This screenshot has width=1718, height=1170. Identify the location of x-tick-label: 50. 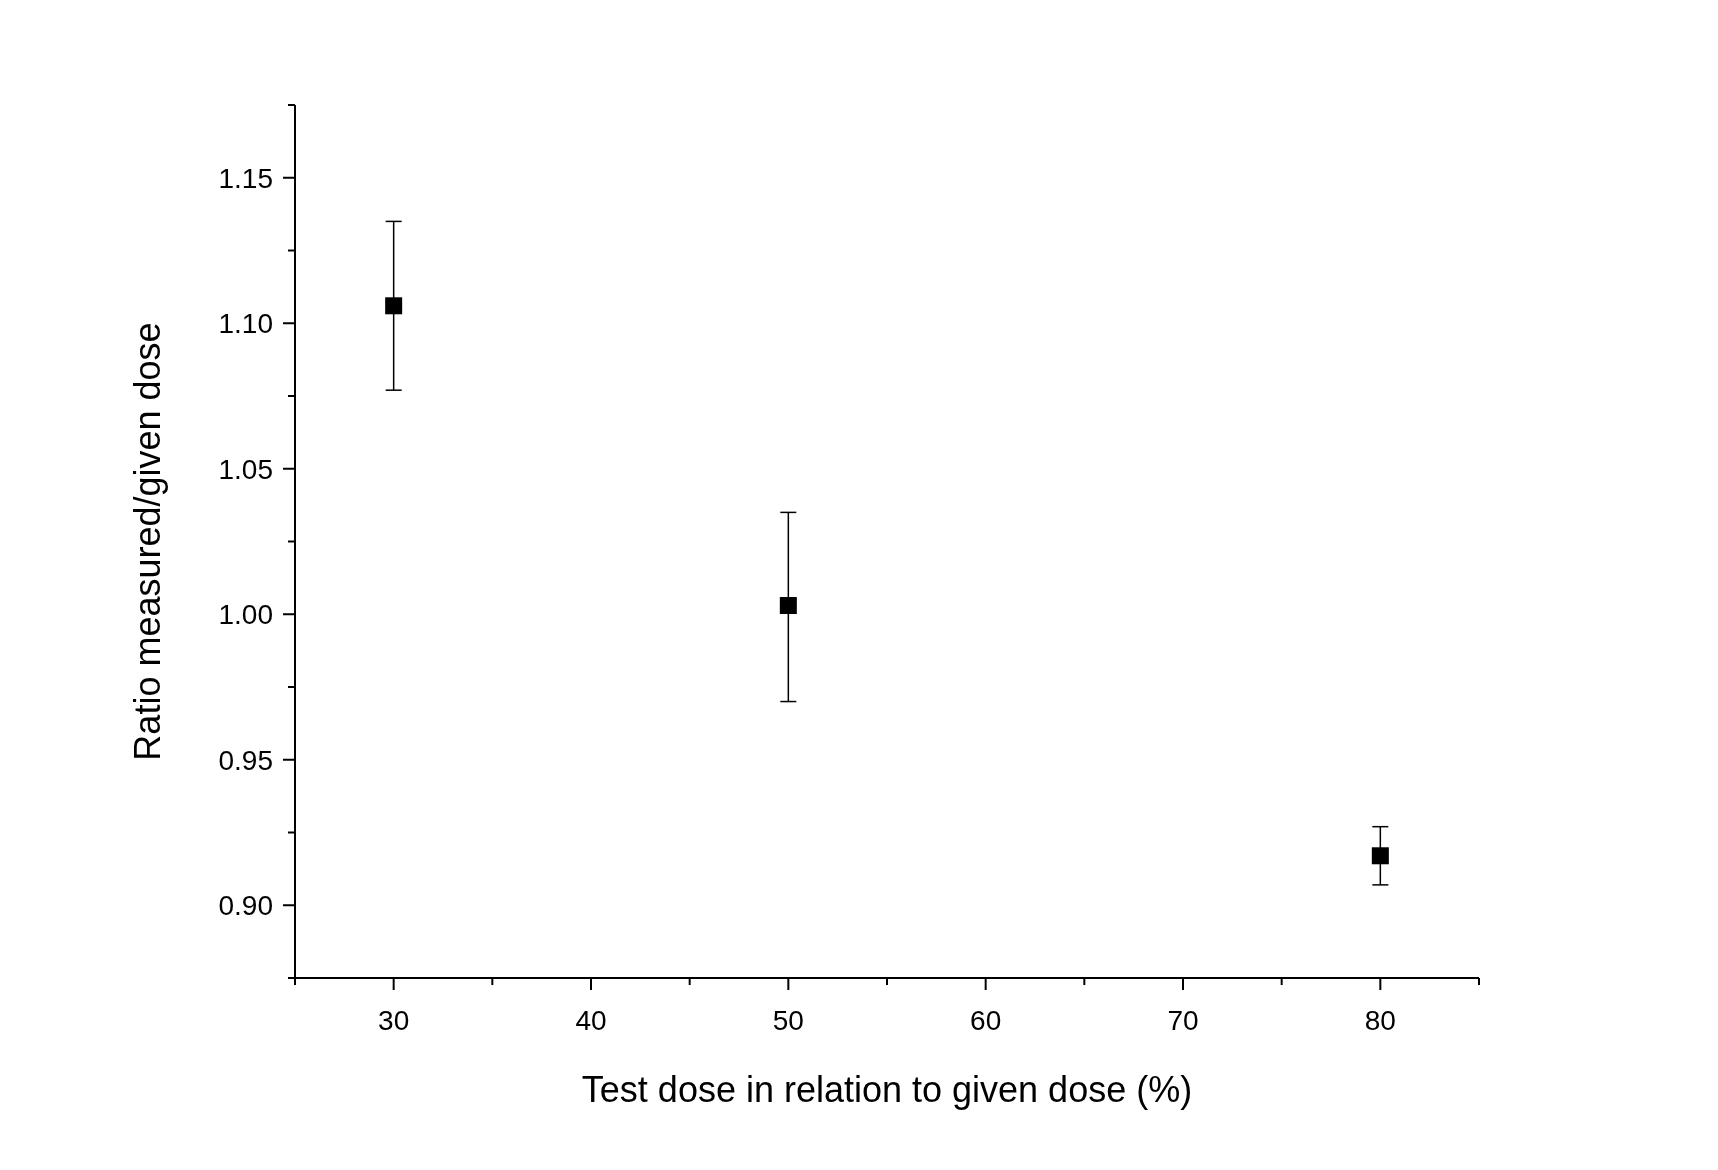
(788, 1020).